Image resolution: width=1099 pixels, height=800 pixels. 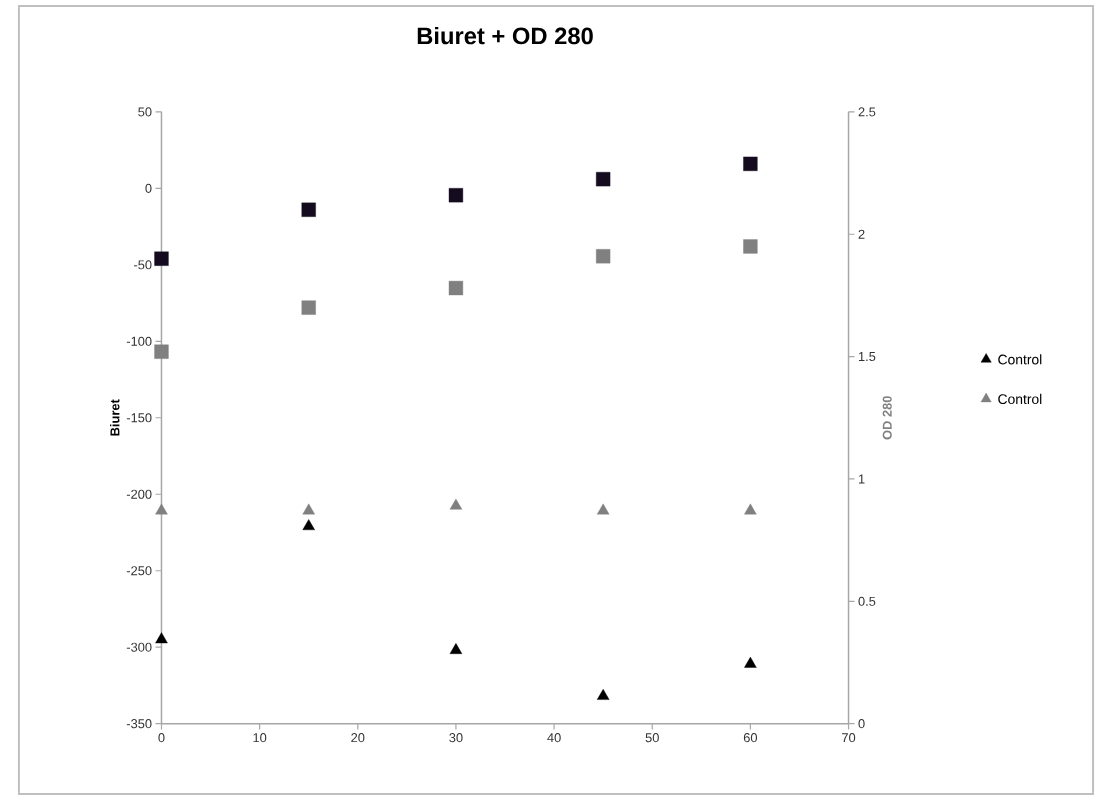 What do you see at coordinates (148, 188) in the screenshot?
I see `y-tick-label: 0` at bounding box center [148, 188].